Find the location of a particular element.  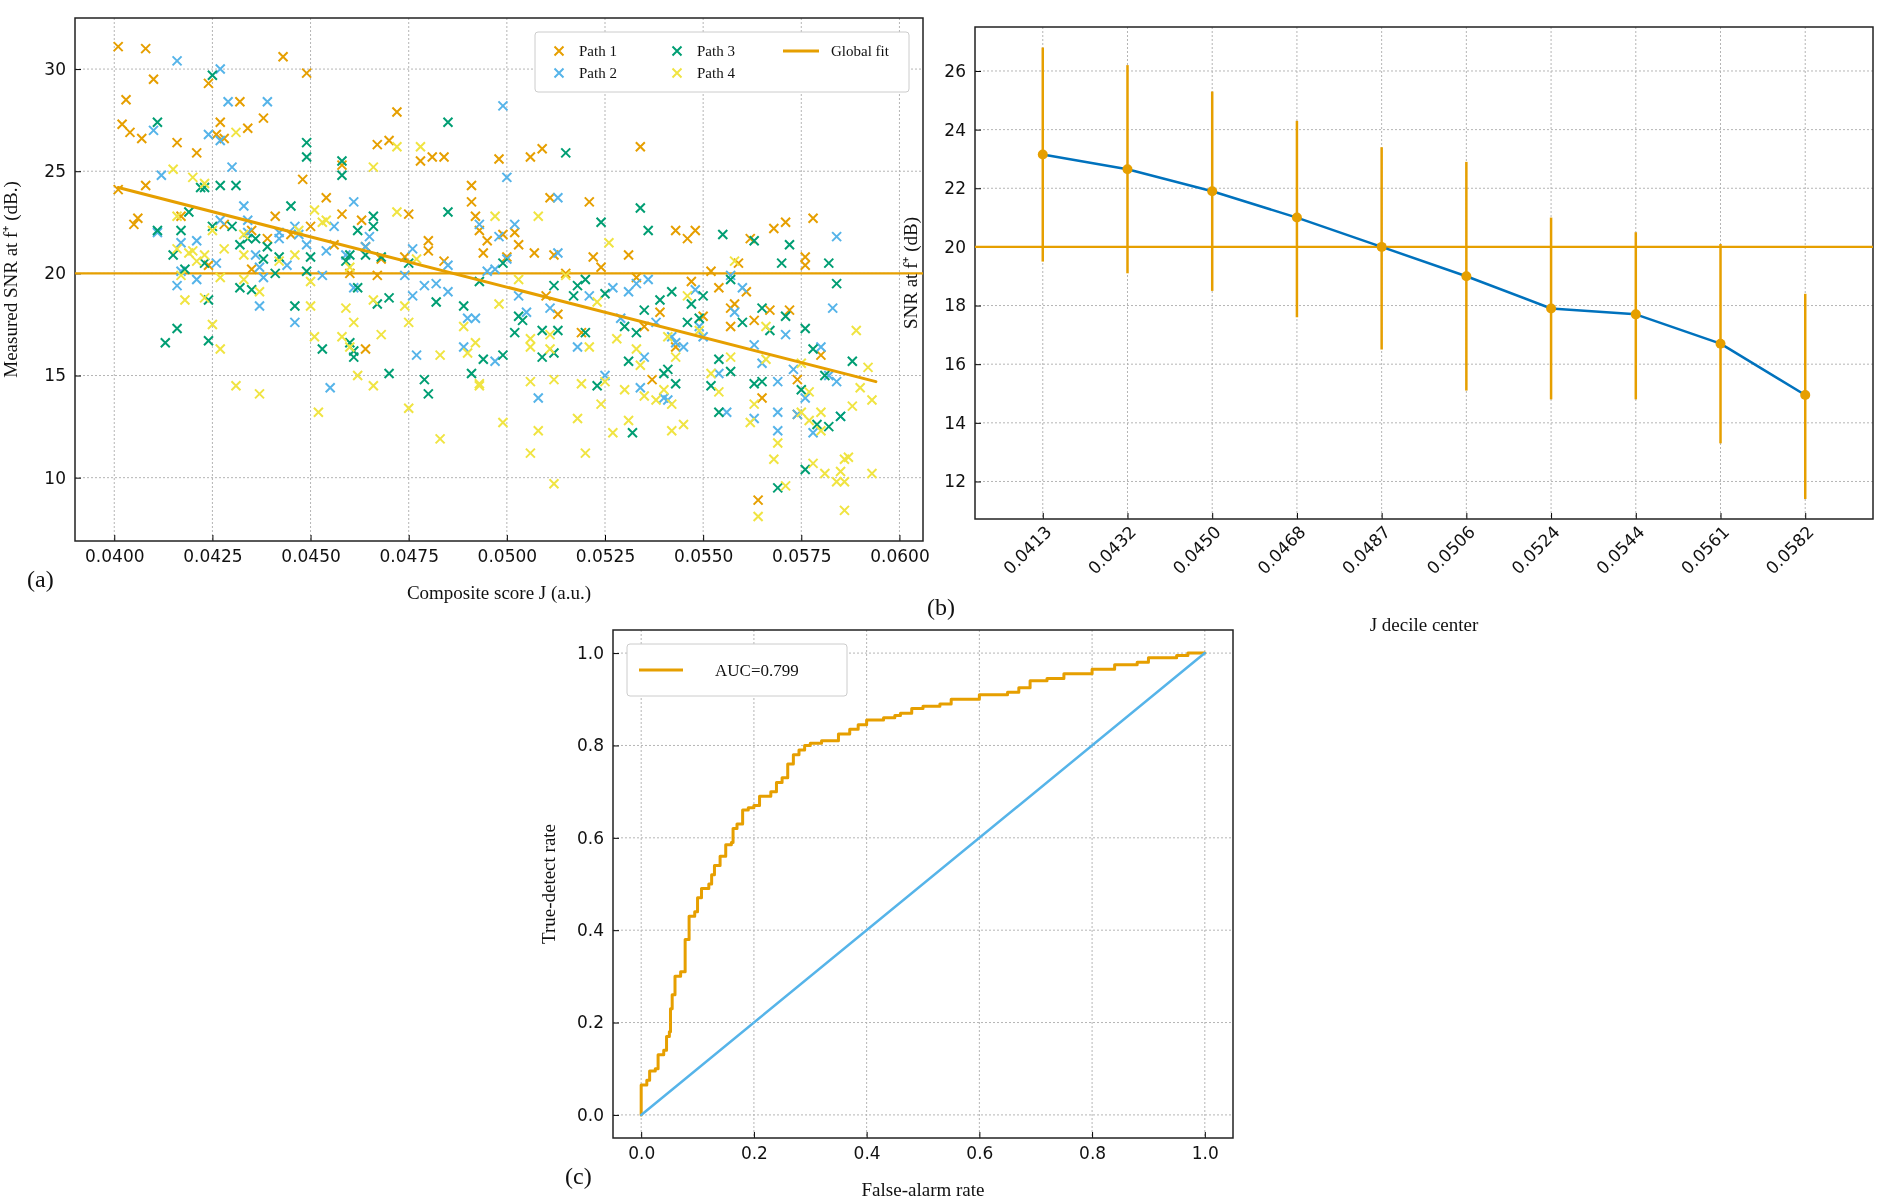

legend-label: AUC=0.799 is located at coordinates (757, 670).